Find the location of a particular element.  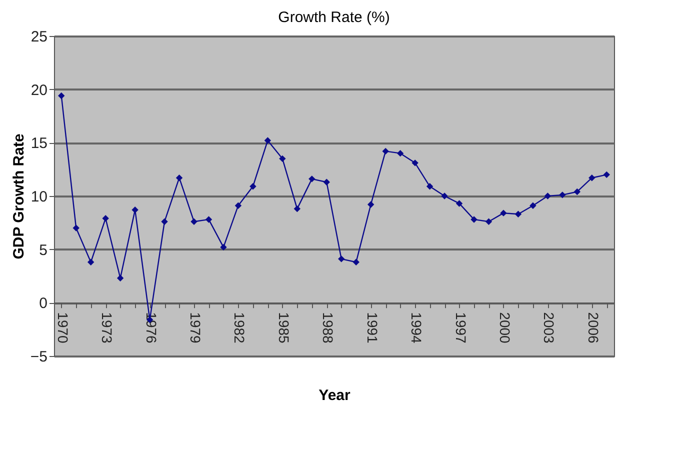

x-tick-label: 1976 is located at coordinates (151, 328).